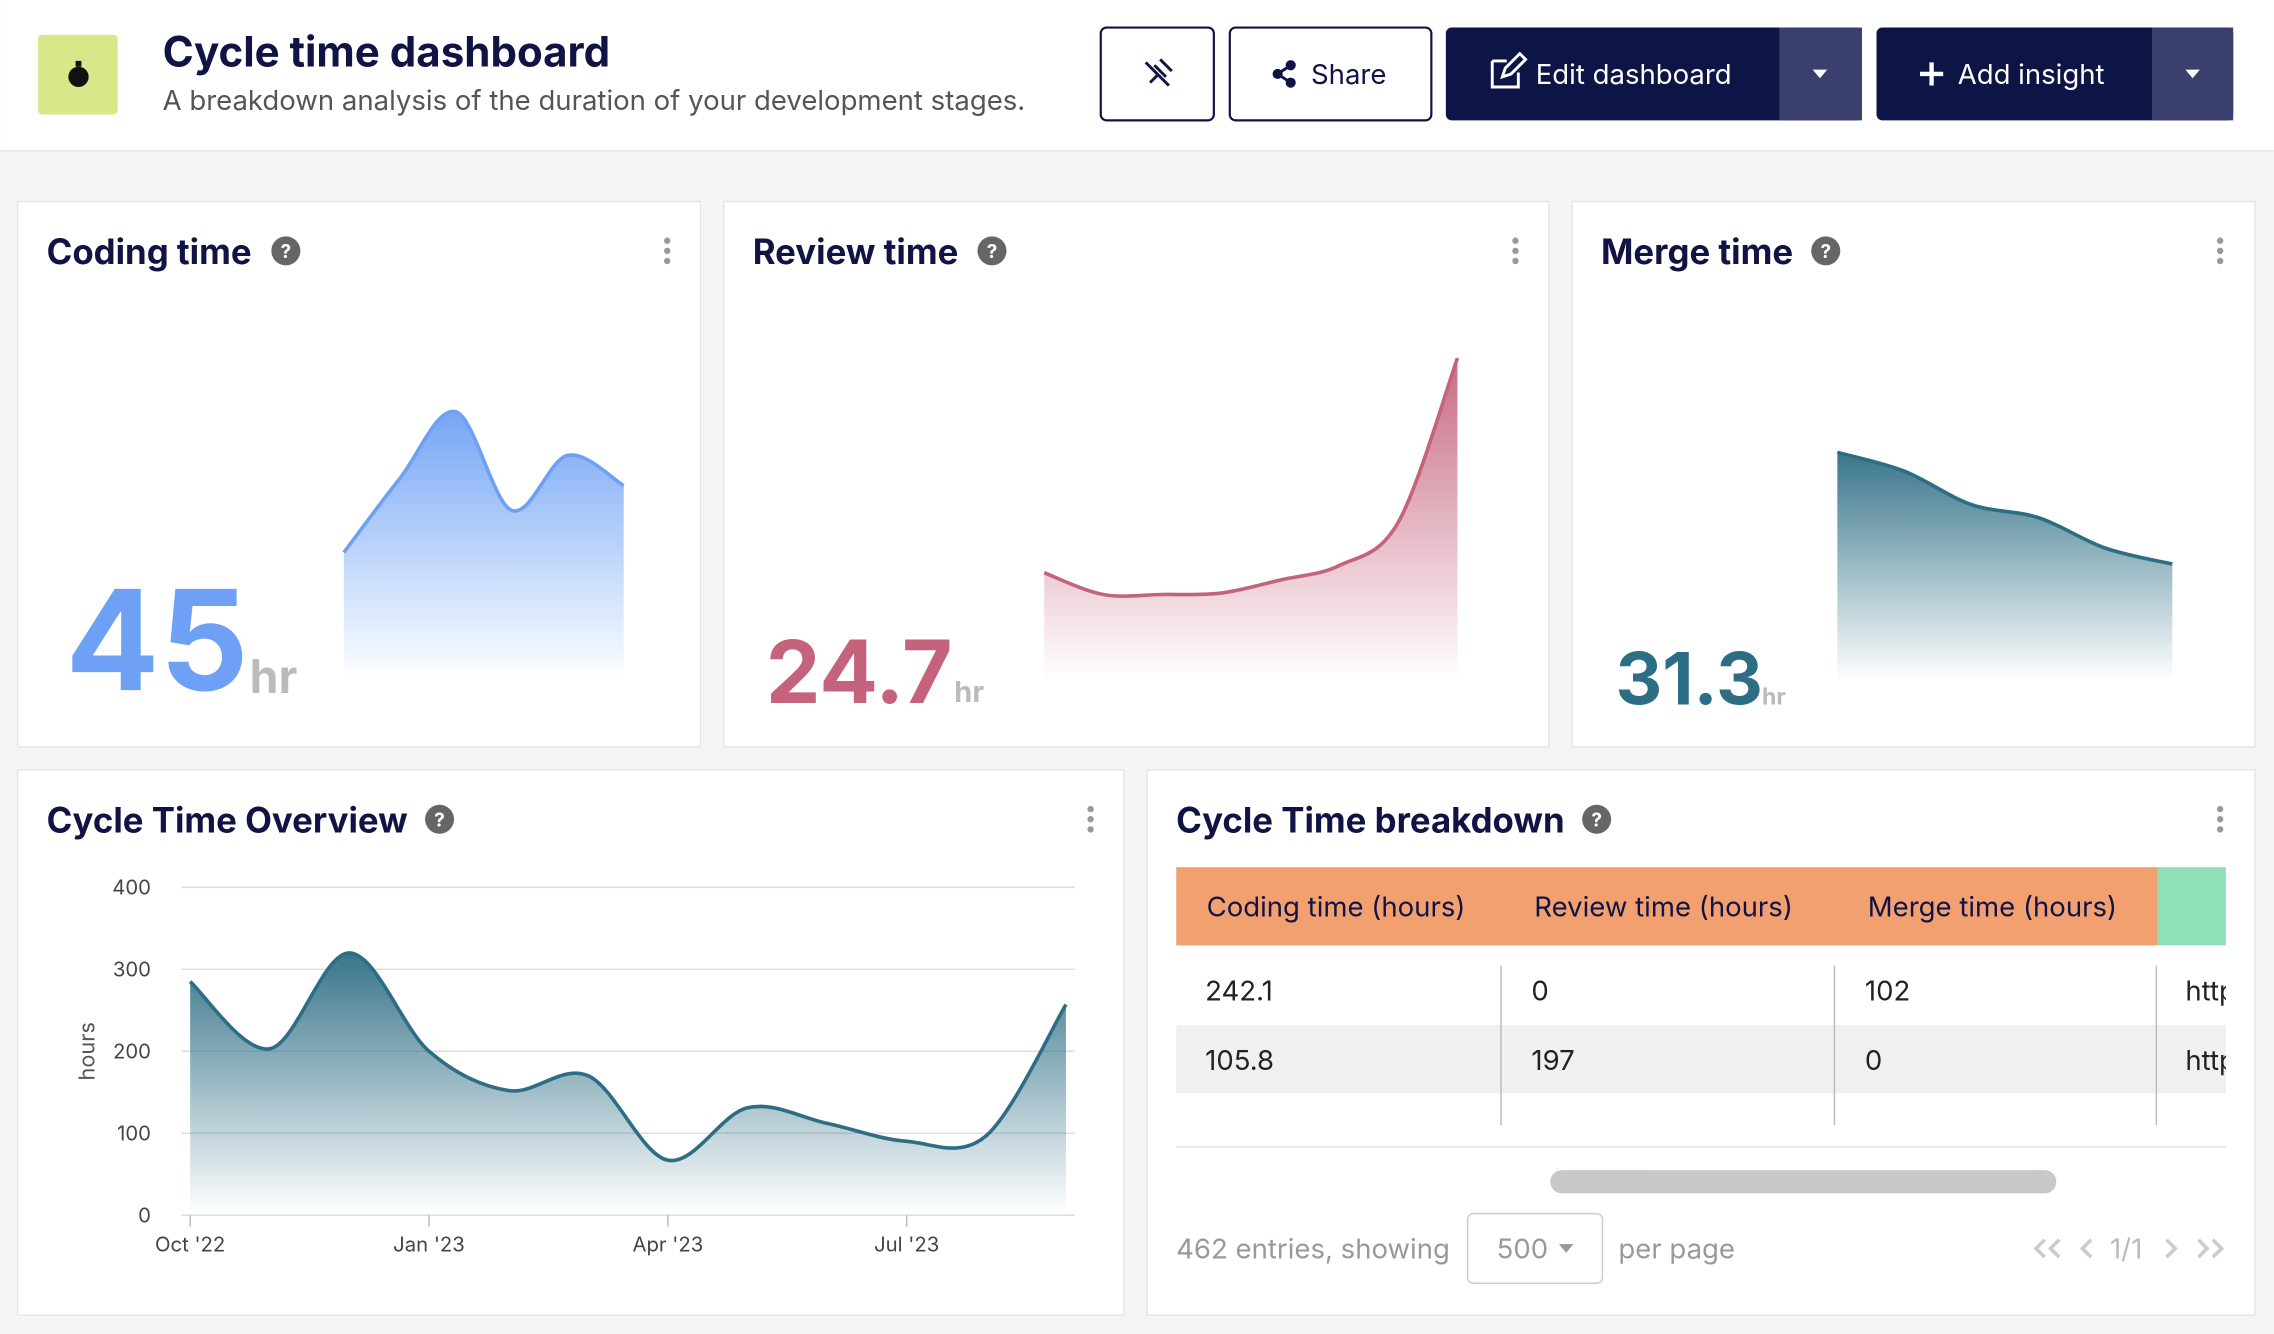  What do you see at coordinates (1348, 74) in the screenshot?
I see `share-label: Share` at bounding box center [1348, 74].